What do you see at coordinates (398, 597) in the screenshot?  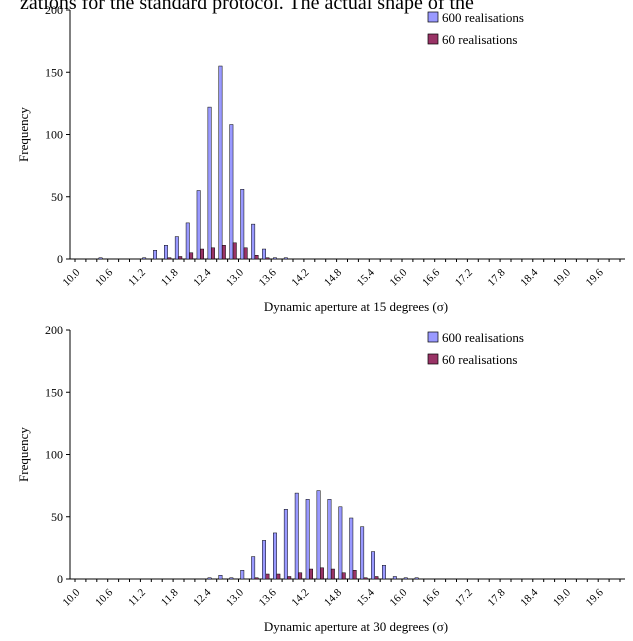 I see `x-tick-label: 16.0` at bounding box center [398, 597].